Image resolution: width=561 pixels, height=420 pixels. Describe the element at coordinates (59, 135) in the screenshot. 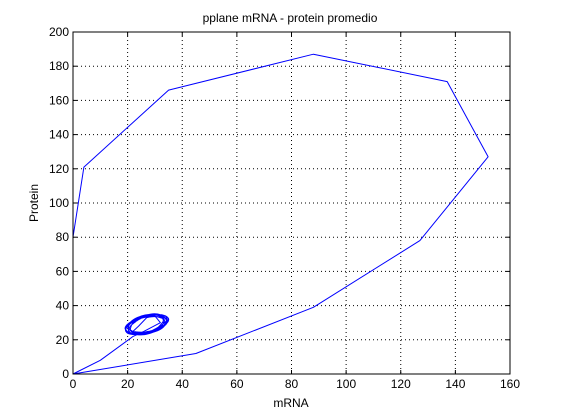

I see `y-tick-label: 140` at that location.